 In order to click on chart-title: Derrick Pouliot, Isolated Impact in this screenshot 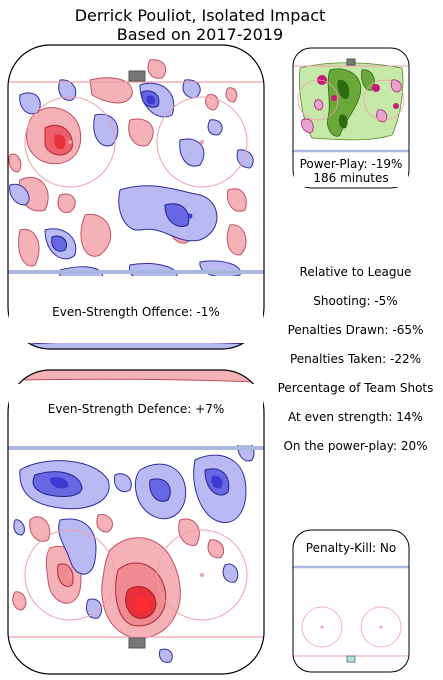, I will do `click(200, 15)`.